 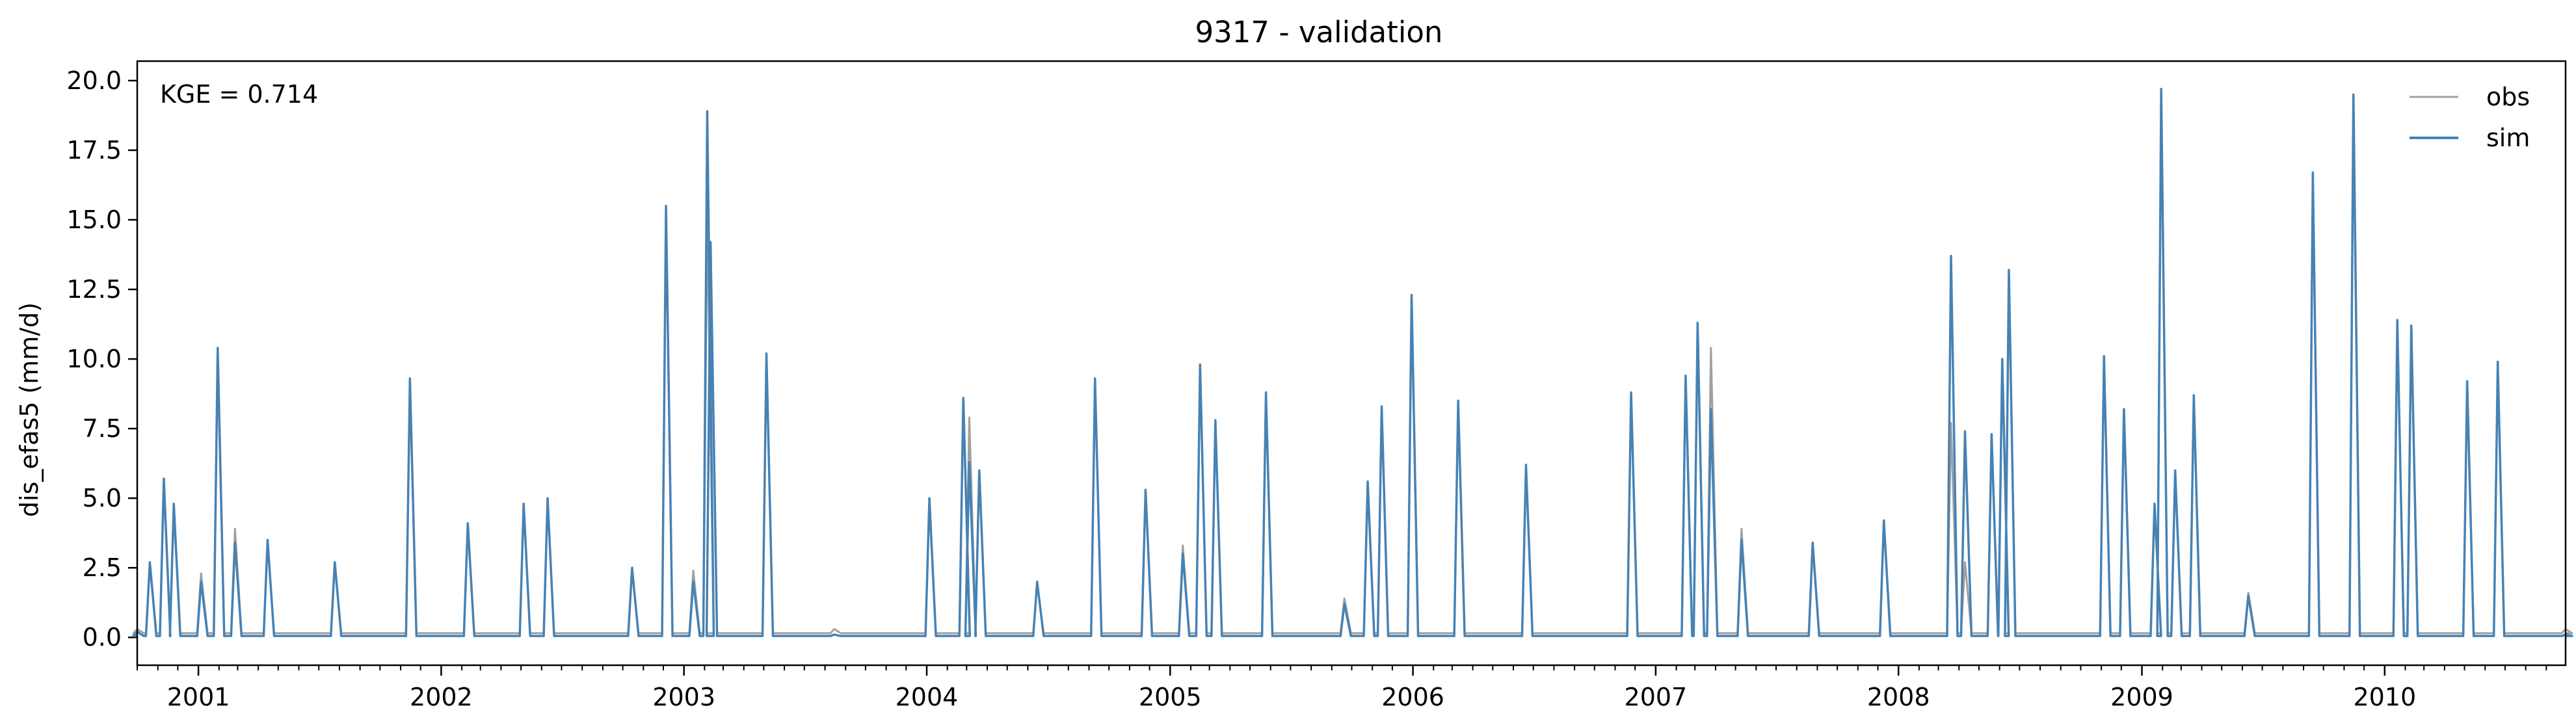 I want to click on y-tick-label: 10.0, so click(x=94, y=359).